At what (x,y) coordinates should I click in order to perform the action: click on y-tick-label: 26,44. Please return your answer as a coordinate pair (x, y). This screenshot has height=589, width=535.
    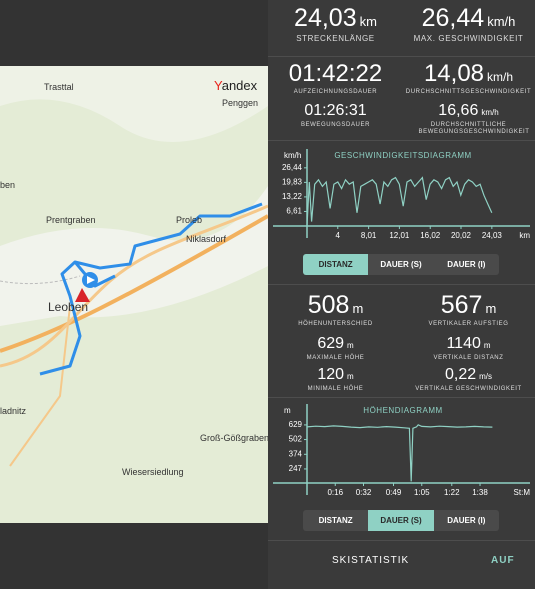
    Looking at the image, I should click on (292, 167).